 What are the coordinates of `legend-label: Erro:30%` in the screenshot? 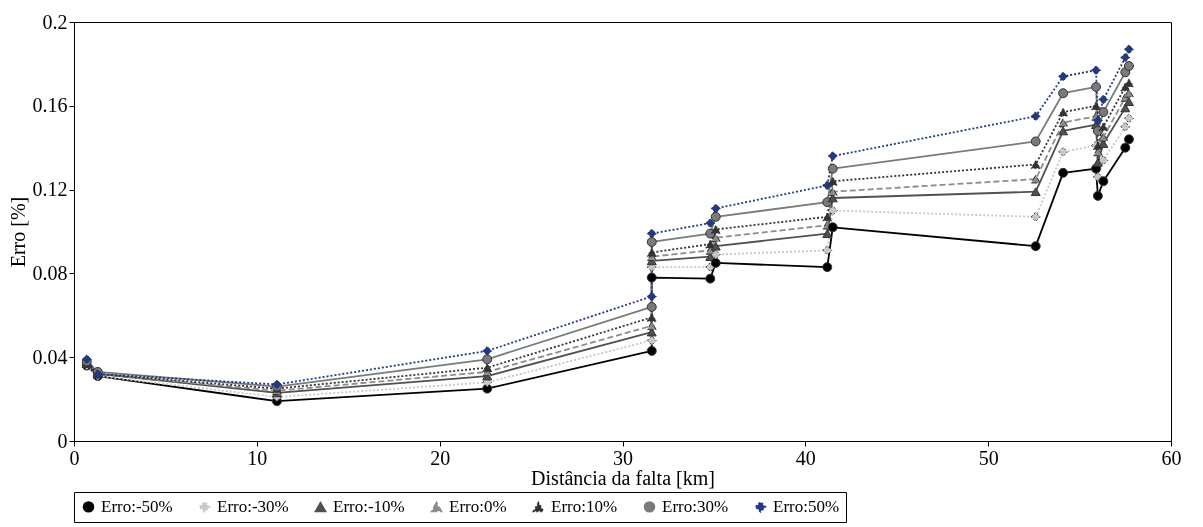 It's located at (695, 506).